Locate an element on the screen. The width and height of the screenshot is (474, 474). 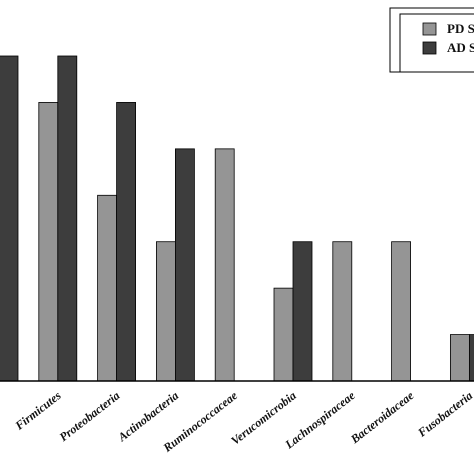
bar-pd-verucomicrobia is located at coordinates (283, 334).